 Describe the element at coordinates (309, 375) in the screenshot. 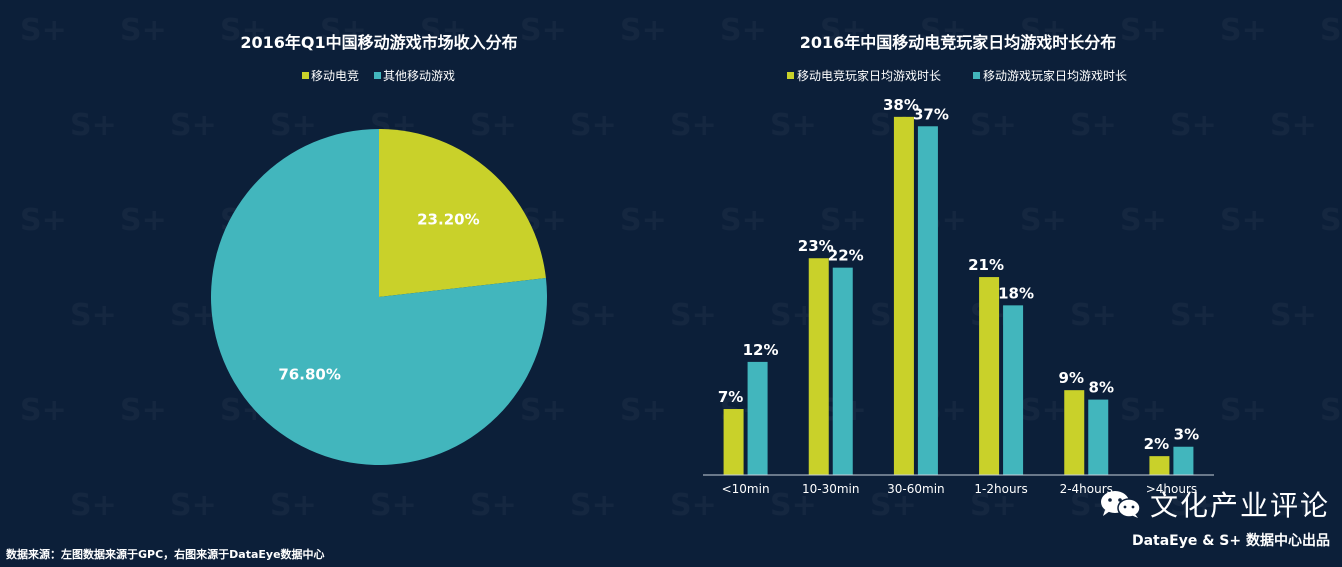

I see `pie-slice-label-1: 76.80%` at that location.